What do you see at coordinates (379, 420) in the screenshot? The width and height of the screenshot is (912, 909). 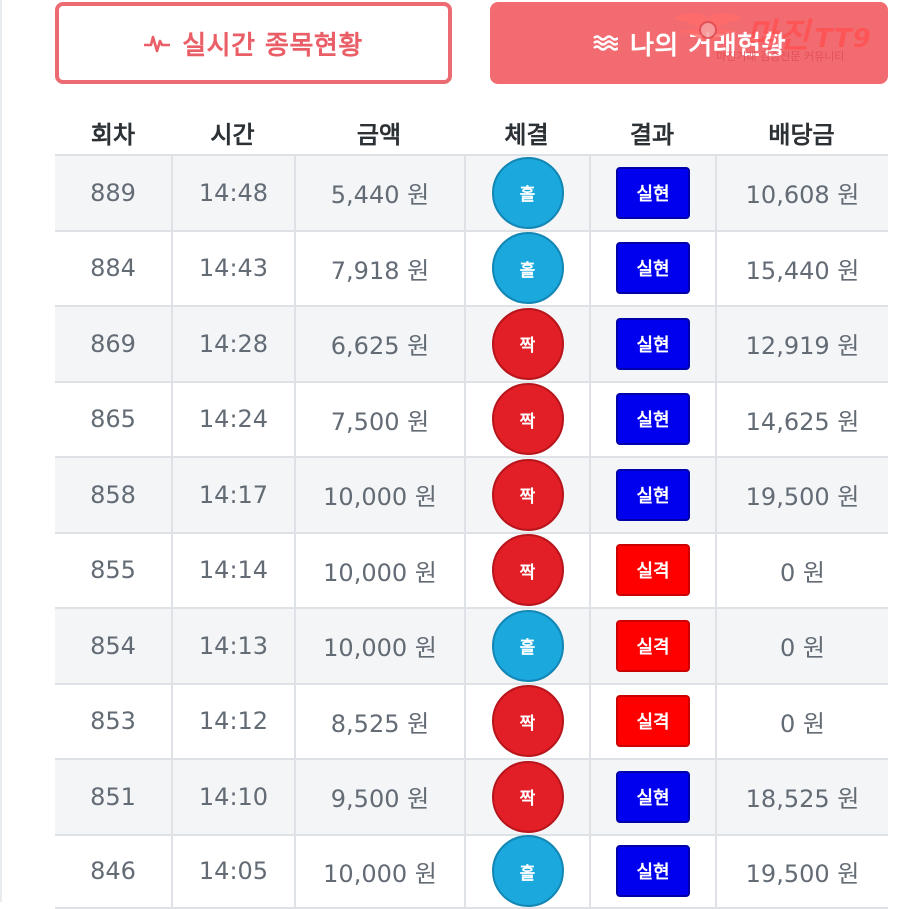 I see `cell-amount: 7,500 원` at bounding box center [379, 420].